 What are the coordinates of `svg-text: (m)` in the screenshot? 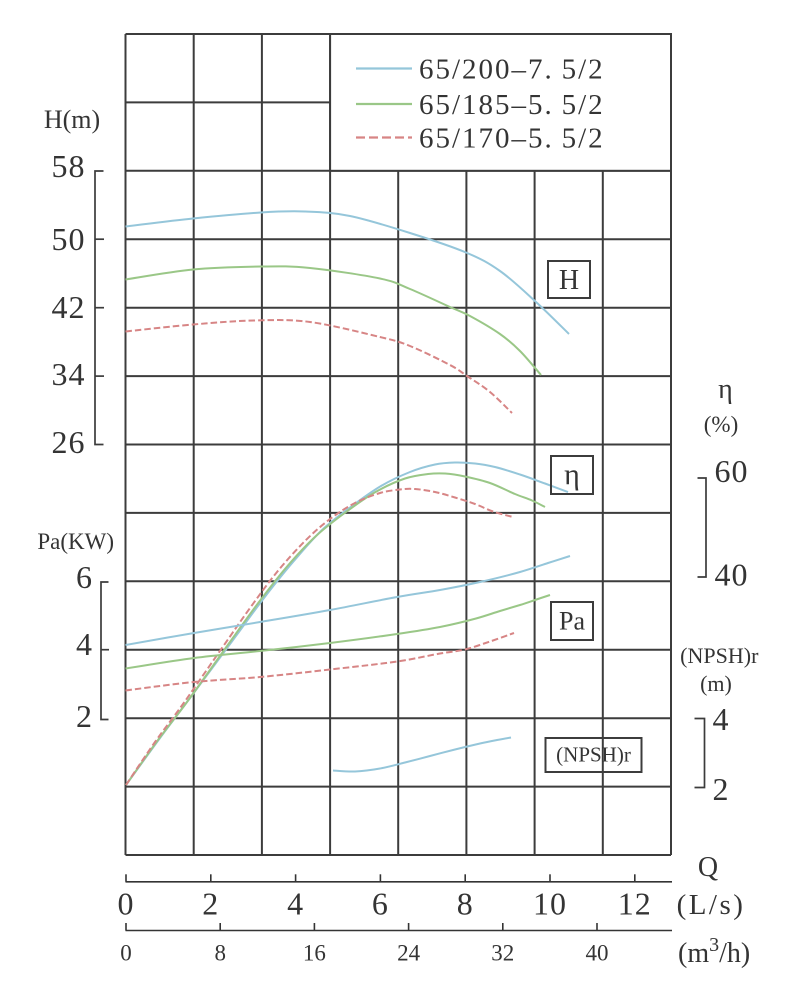 It's located at (716, 683).